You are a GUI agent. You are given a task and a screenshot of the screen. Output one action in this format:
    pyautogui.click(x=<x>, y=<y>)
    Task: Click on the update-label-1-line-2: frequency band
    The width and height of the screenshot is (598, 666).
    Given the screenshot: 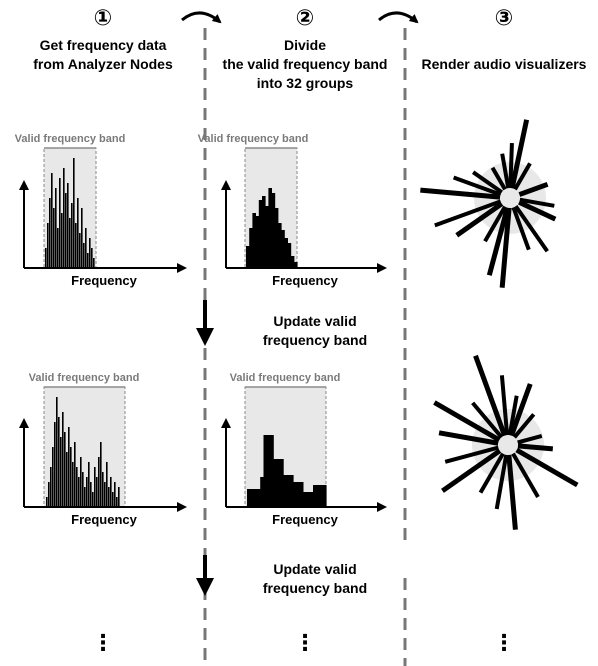 What is the action you would take?
    pyautogui.click(x=315, y=340)
    